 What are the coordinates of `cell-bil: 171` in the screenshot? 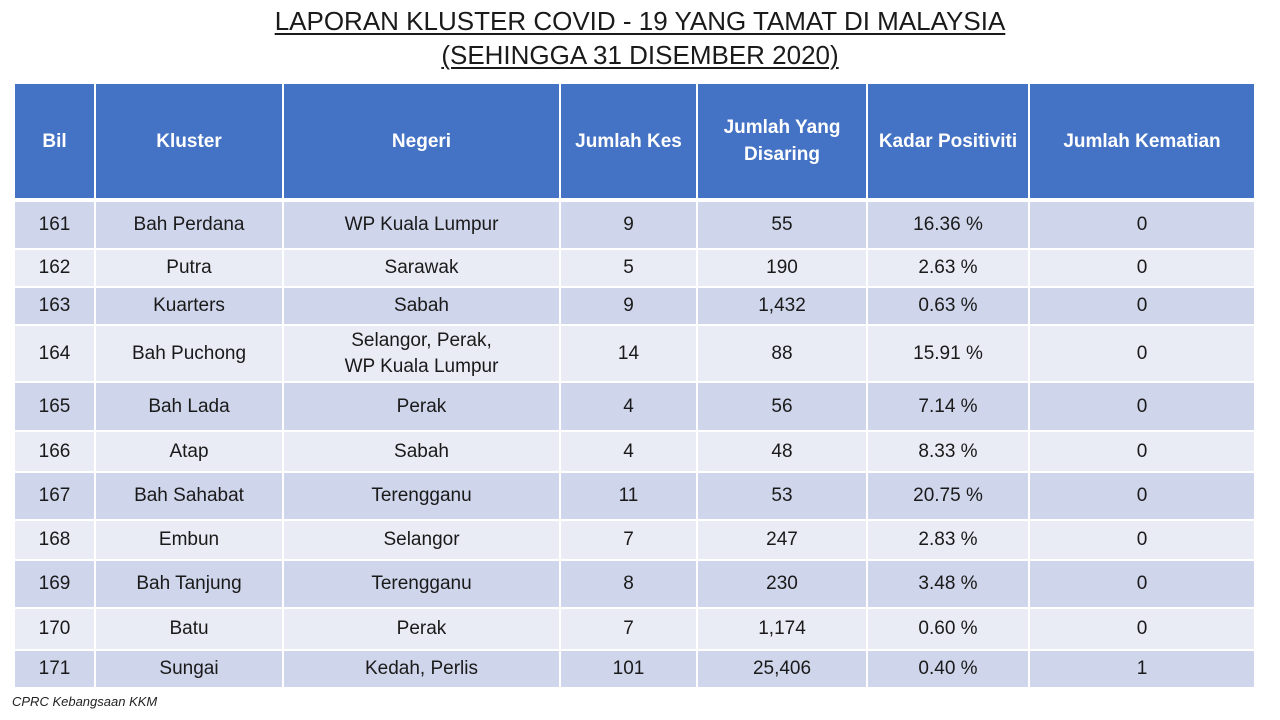 It's located at (55, 669).